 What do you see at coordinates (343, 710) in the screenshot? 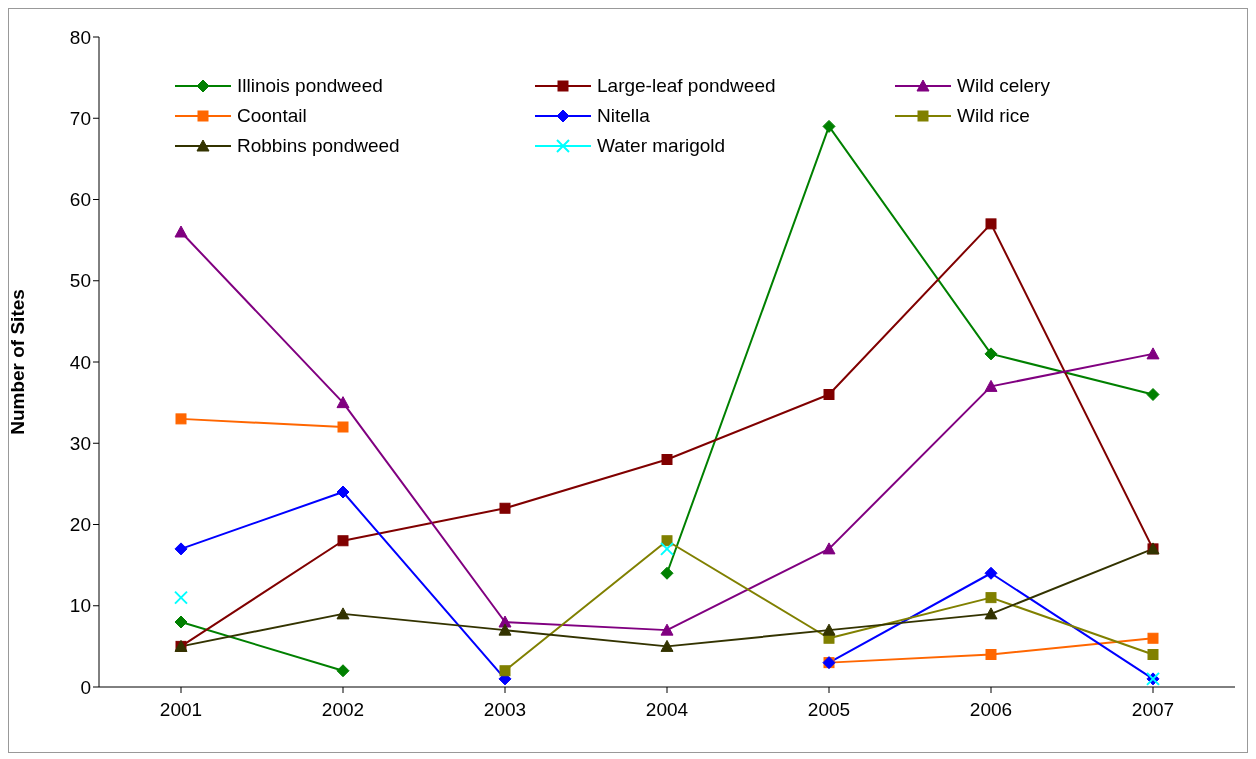
I see `x-tick-label: 2002` at bounding box center [343, 710].